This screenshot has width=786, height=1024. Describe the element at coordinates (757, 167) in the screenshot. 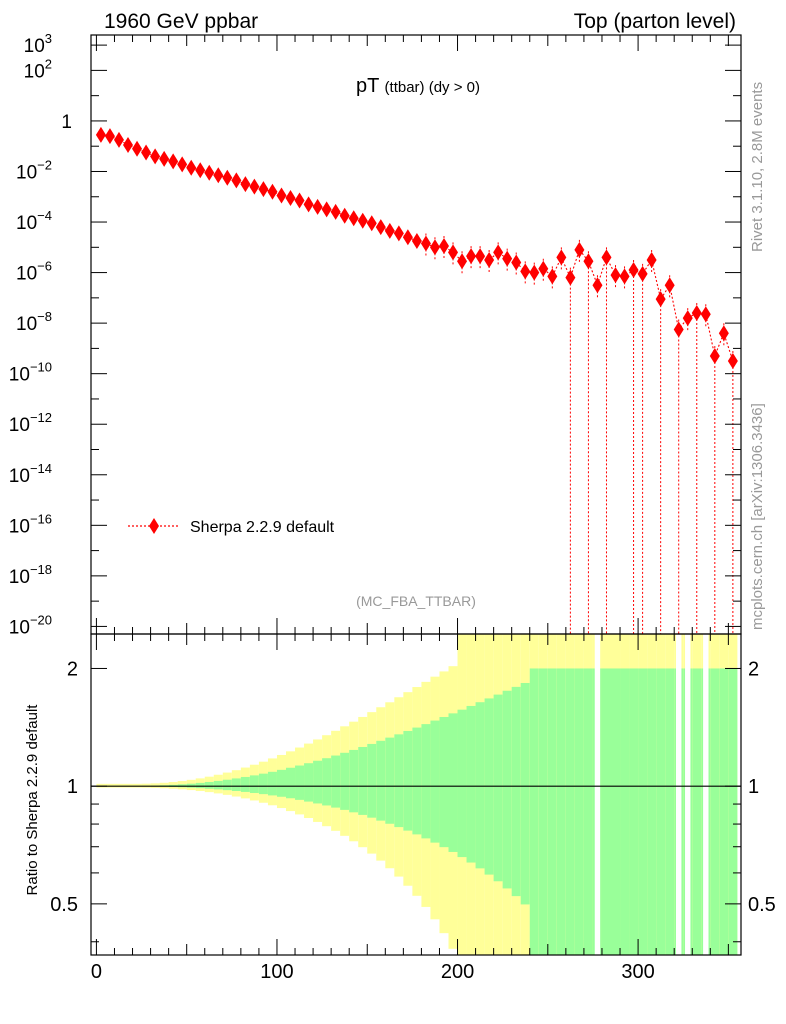

I see `rivet-label: Rivet 3.1.10, 2.8M events` at that location.